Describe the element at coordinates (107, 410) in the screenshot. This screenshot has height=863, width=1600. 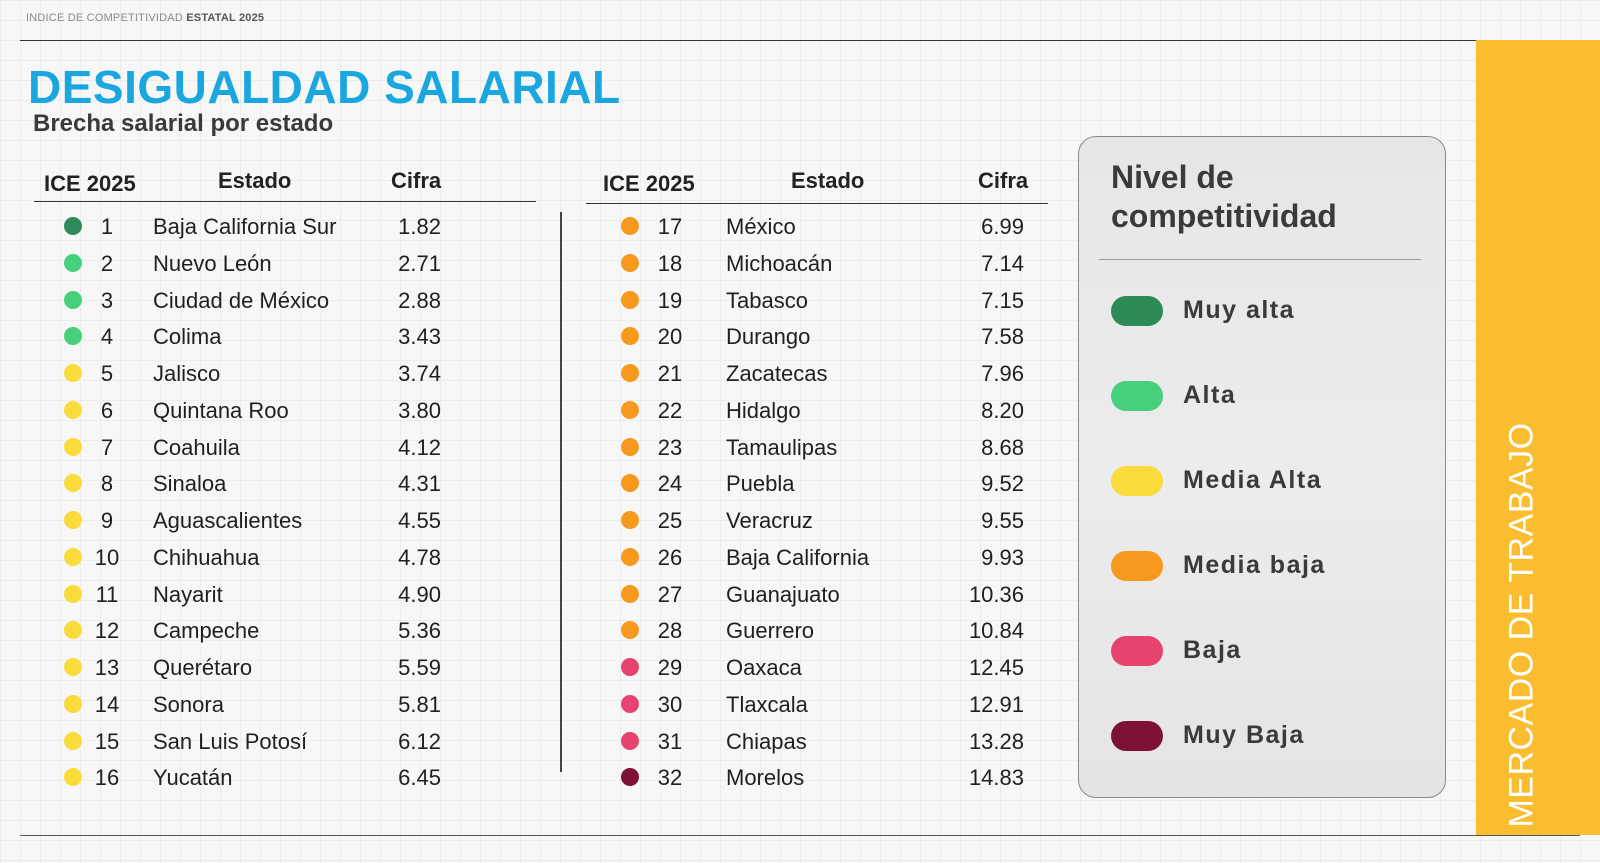
I see `rank-cell: 6` at that location.